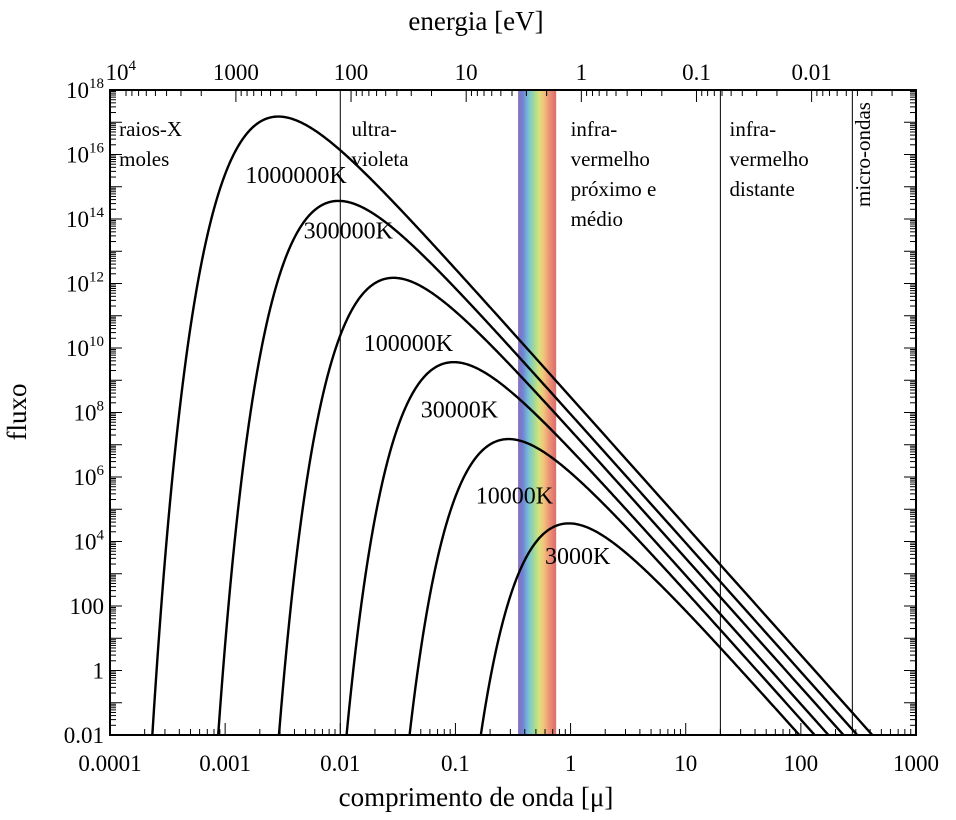 The height and width of the screenshot is (820, 956). What do you see at coordinates (811, 72) in the screenshot?
I see `top-tick-label: 0.01` at bounding box center [811, 72].